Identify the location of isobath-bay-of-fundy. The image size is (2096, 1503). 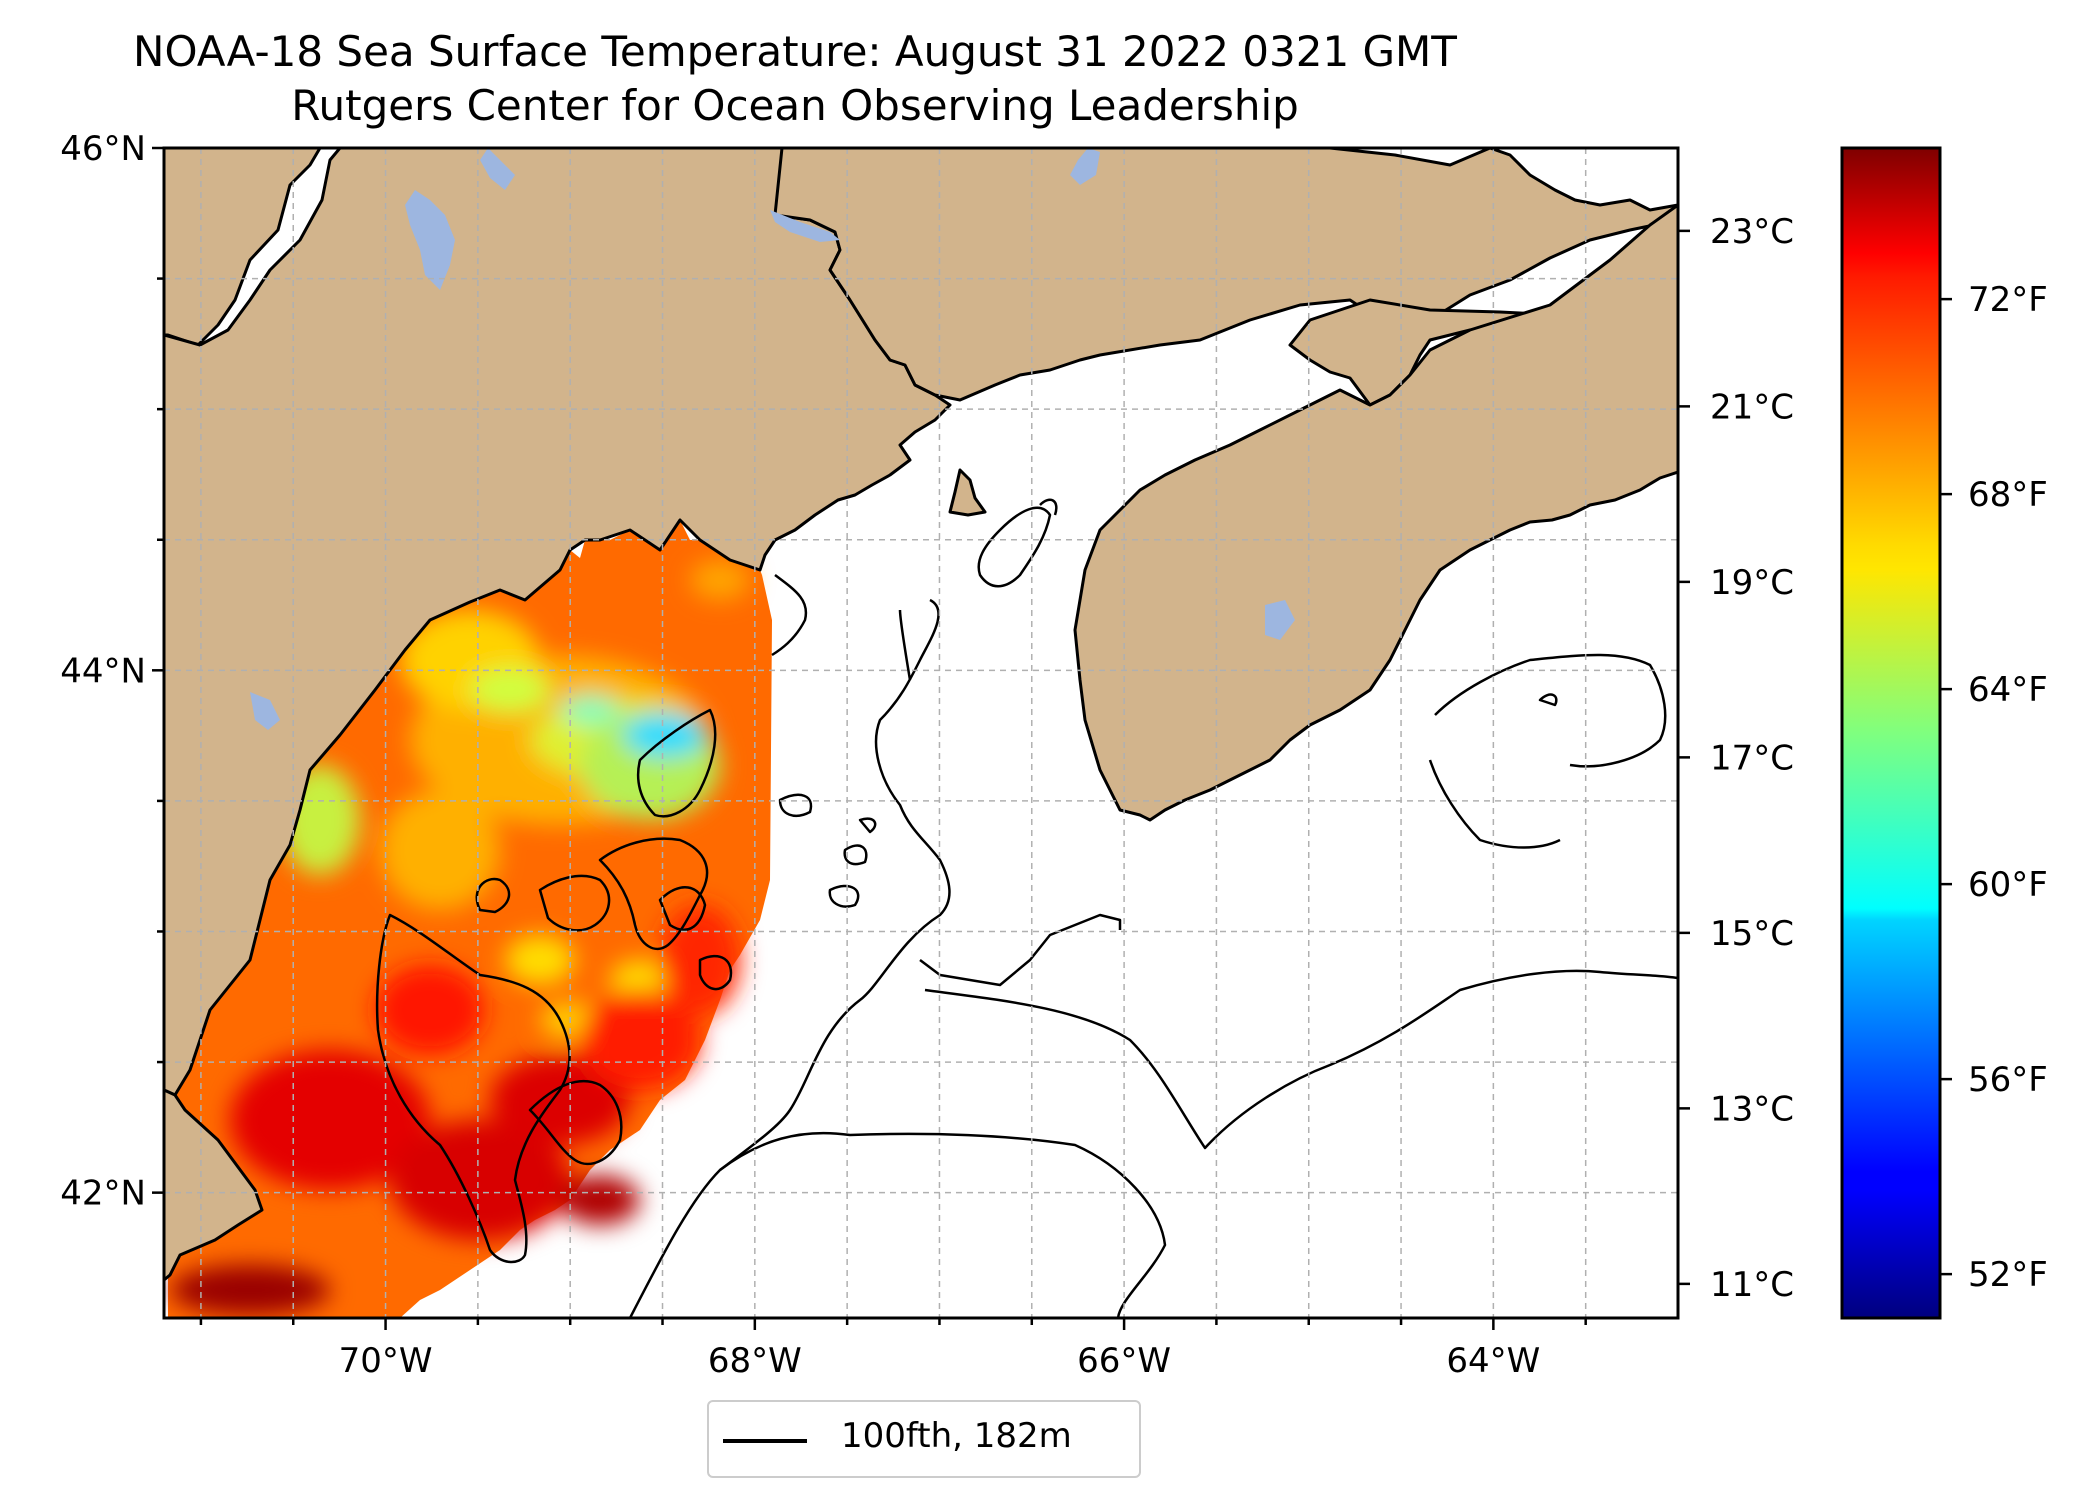
(1014, 547).